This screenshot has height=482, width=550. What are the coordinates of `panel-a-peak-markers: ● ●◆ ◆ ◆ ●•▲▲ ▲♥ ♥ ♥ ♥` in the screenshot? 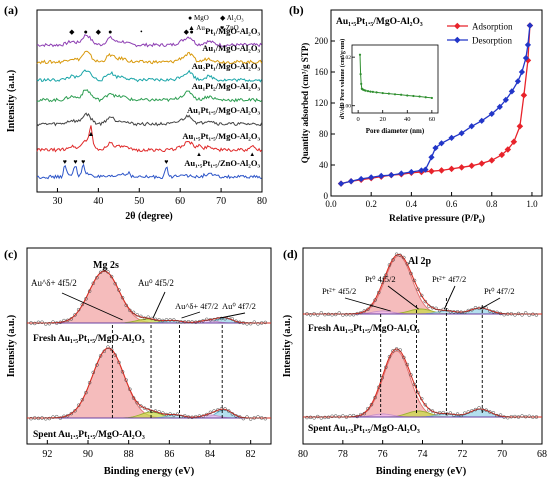 It's located at (159, 97).